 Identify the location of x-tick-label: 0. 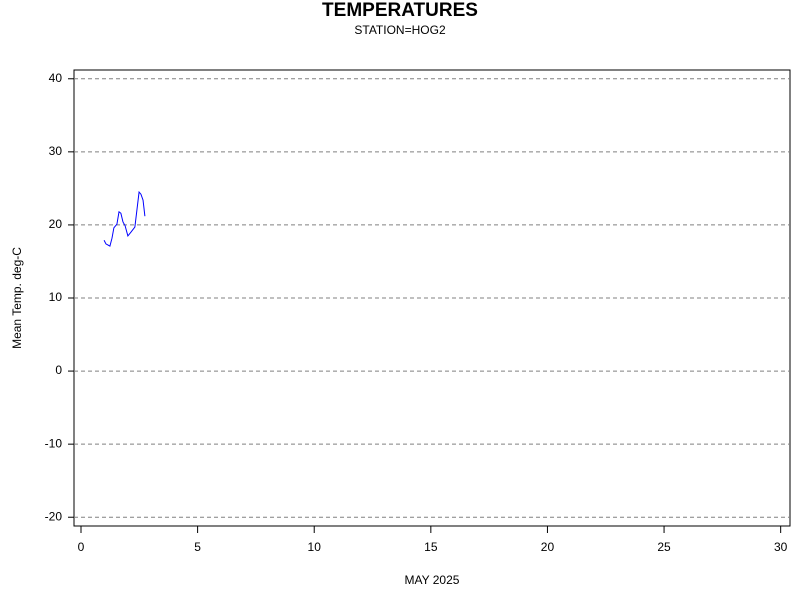
(81, 547).